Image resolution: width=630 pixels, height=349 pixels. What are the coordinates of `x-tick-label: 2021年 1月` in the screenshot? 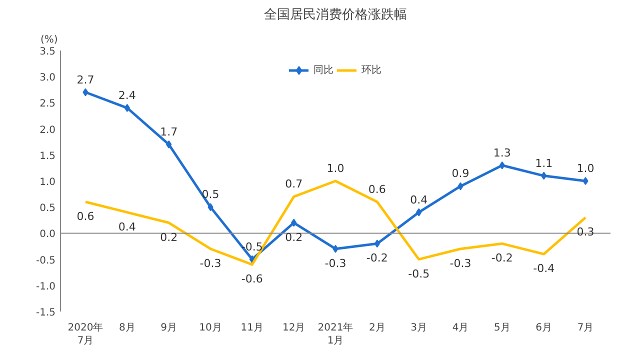 It's located at (336, 334).